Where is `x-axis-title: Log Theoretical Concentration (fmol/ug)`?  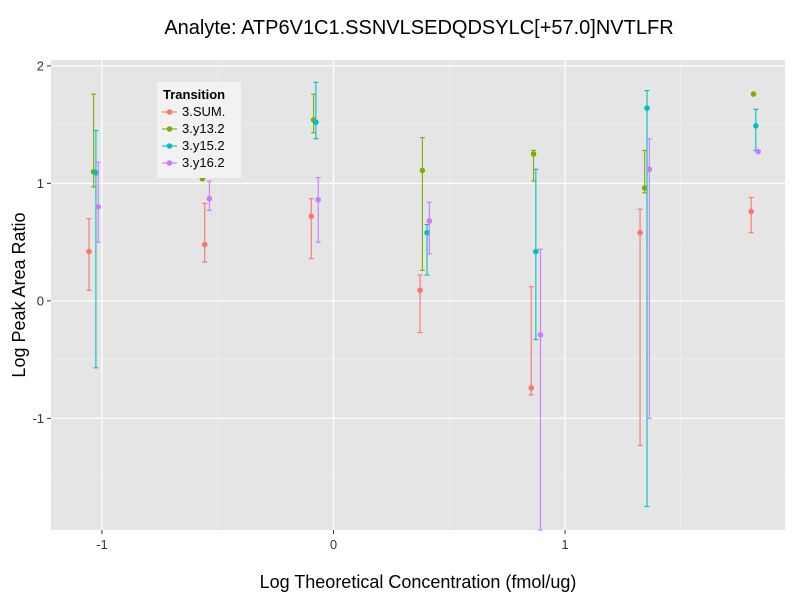
x-axis-title: Log Theoretical Concentration (fmol/ug) is located at coordinates (418, 582).